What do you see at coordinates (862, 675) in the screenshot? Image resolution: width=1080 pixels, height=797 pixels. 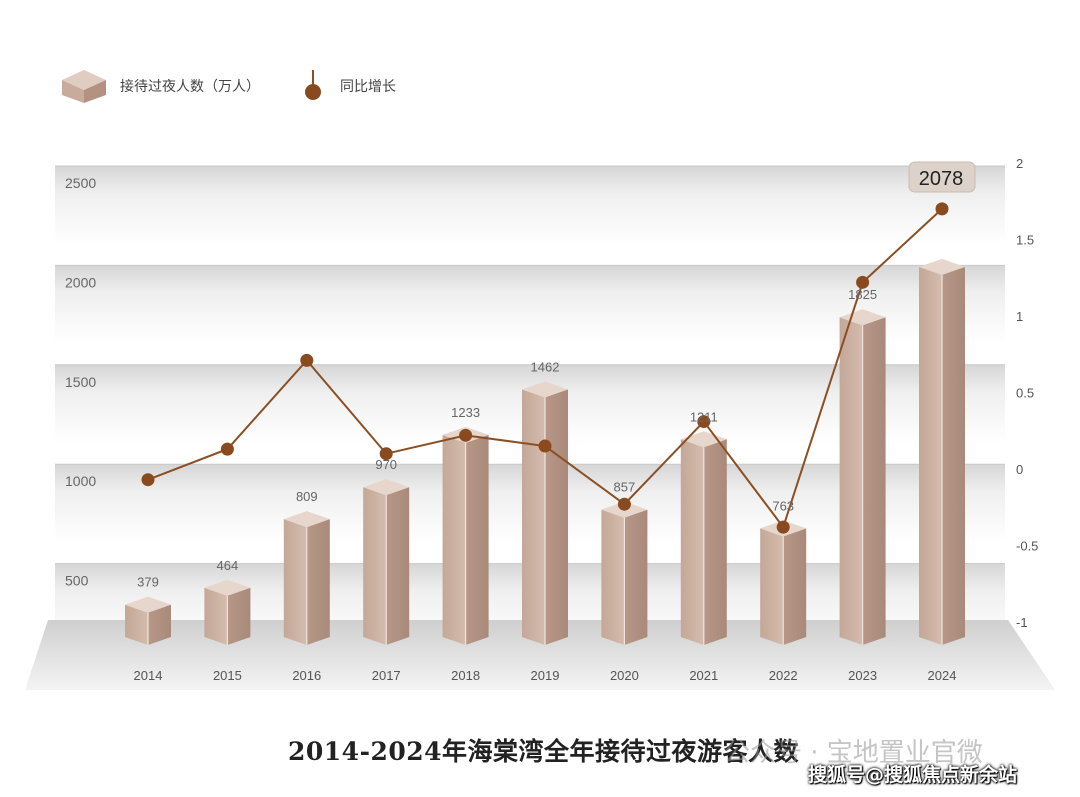 I see `x-tick-label: 2023` at bounding box center [862, 675].